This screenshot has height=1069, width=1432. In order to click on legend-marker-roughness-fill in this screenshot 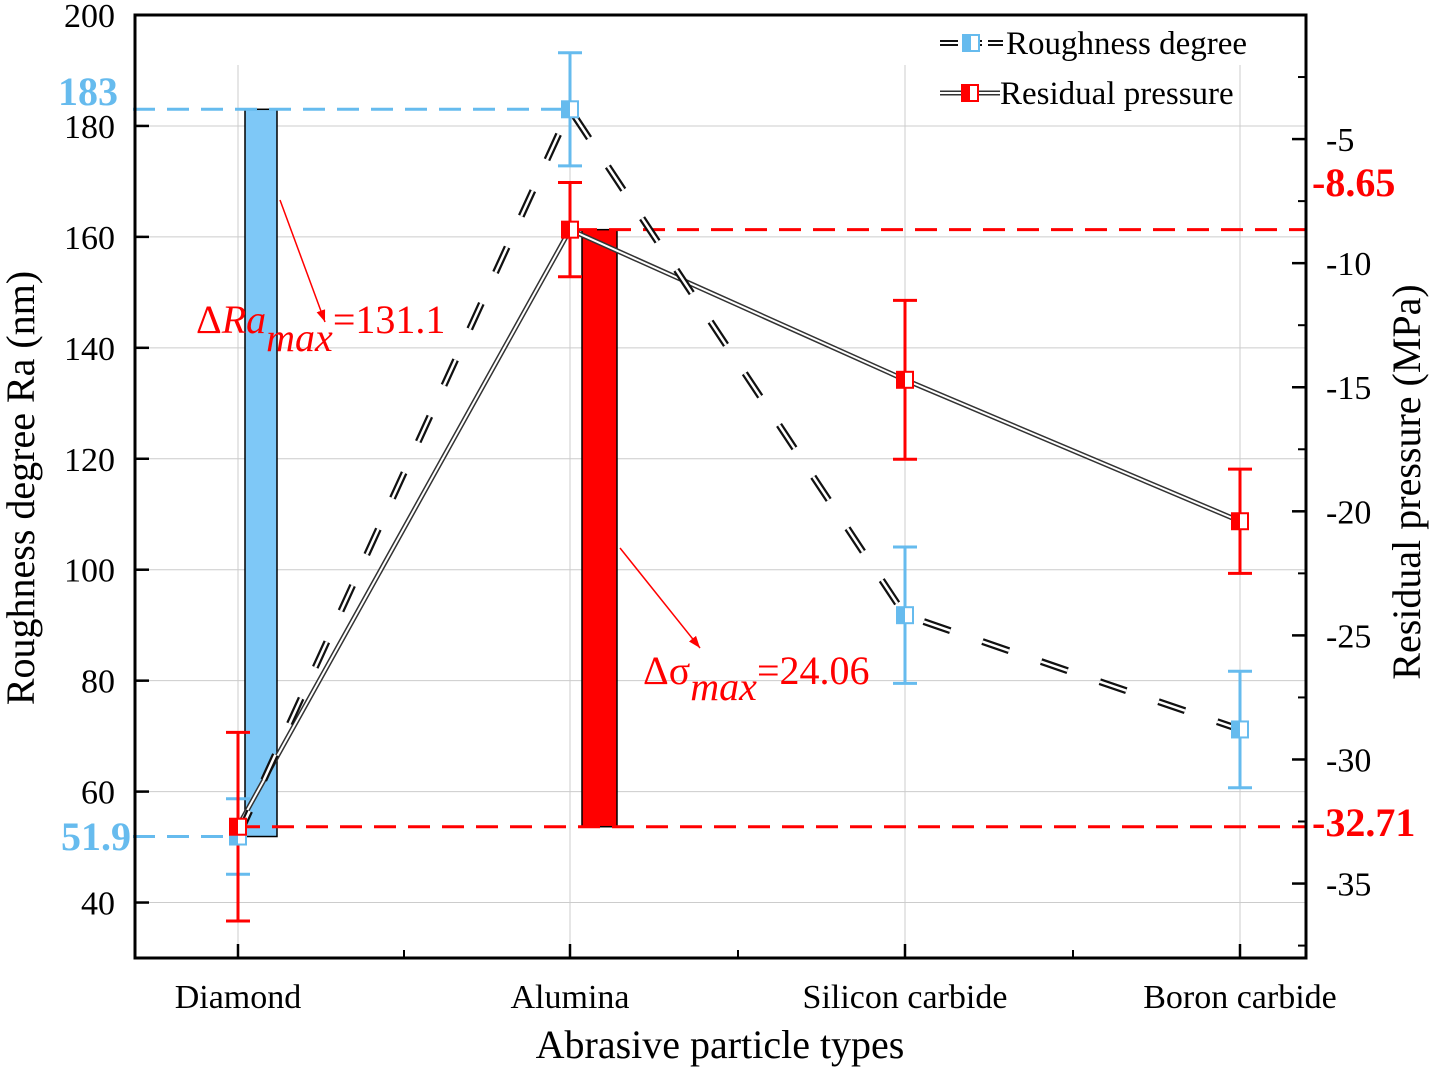, I will do `click(967, 43)`.